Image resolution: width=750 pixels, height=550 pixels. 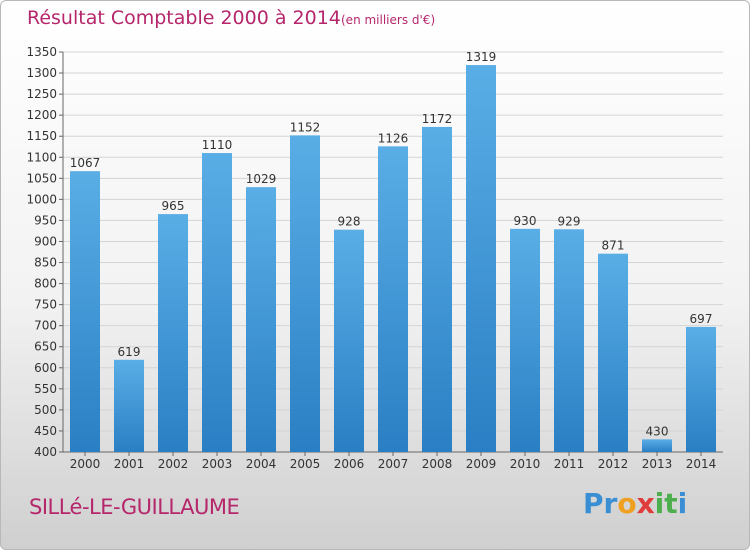 What do you see at coordinates (437, 289) in the screenshot?
I see `bar-2008` at bounding box center [437, 289].